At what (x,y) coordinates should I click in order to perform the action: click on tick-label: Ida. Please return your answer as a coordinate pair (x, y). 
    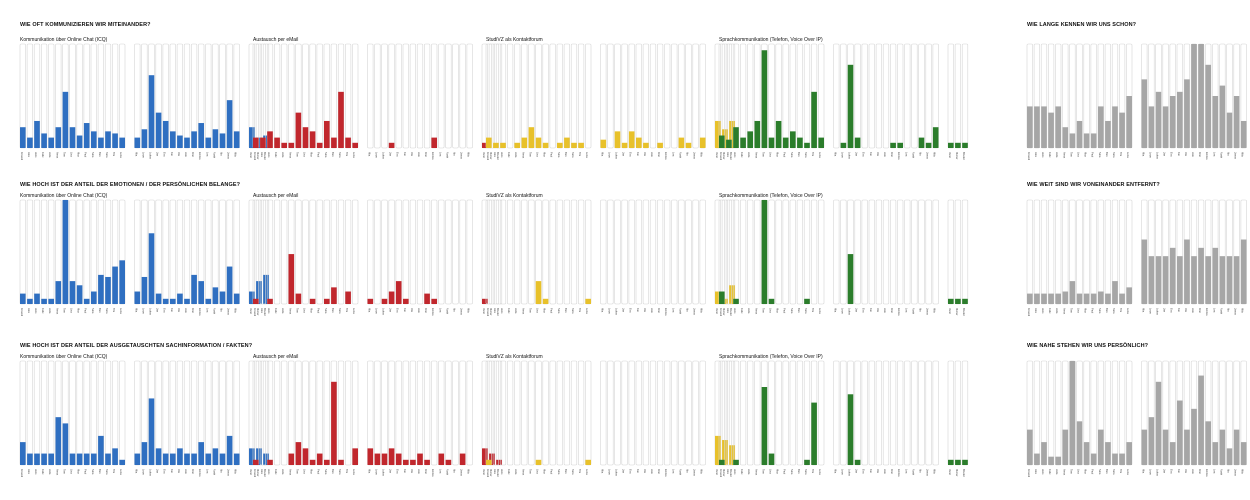
    Looking at the image, I should click on (921, 471).